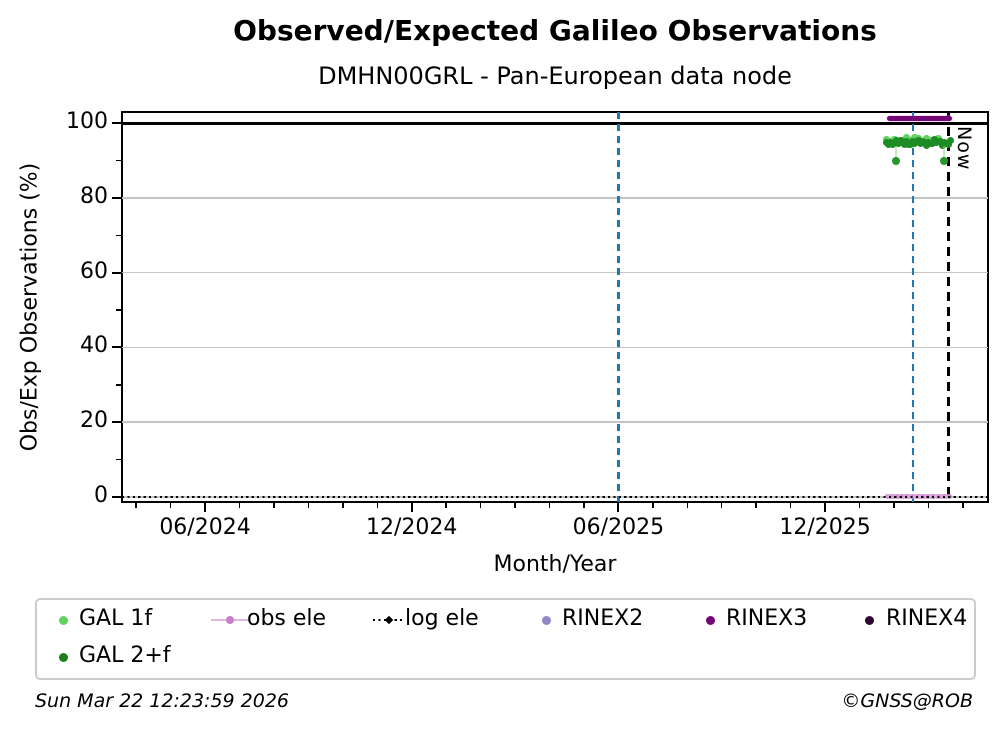  What do you see at coordinates (101, 495) in the screenshot?
I see `y-tick-label: 0` at bounding box center [101, 495].